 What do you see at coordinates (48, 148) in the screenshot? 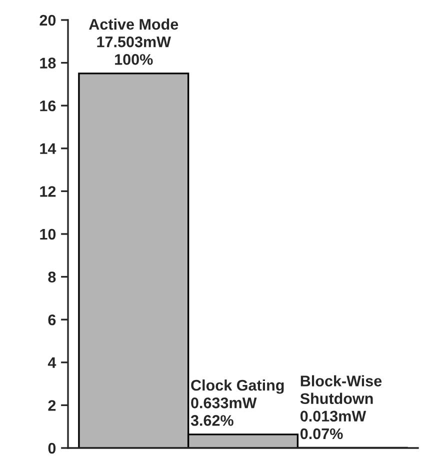
I see `y-tick-label: 14` at bounding box center [48, 148].